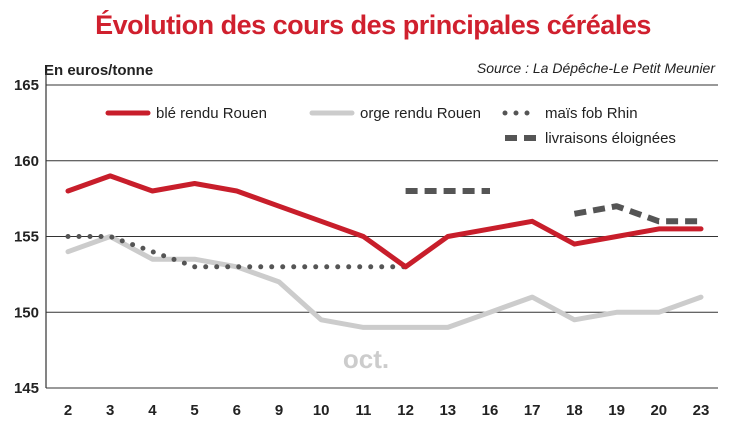  Describe the element at coordinates (405, 410) in the screenshot. I see `x-tick-label: 12` at that location.